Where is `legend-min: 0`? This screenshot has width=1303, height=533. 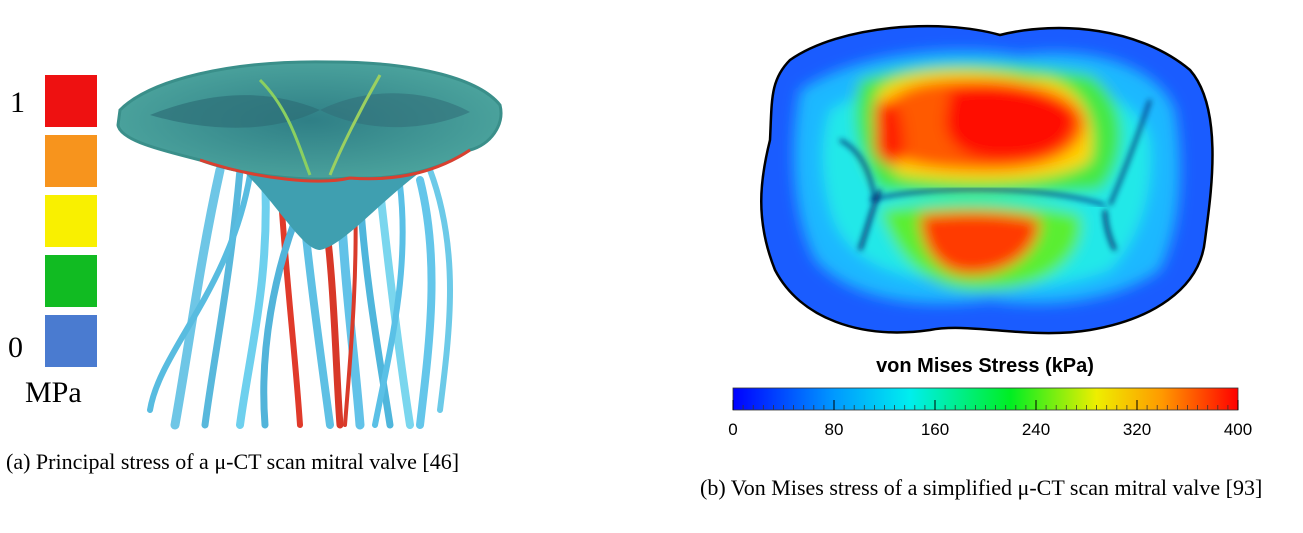 legend-min: 0 is located at coordinates (15, 347).